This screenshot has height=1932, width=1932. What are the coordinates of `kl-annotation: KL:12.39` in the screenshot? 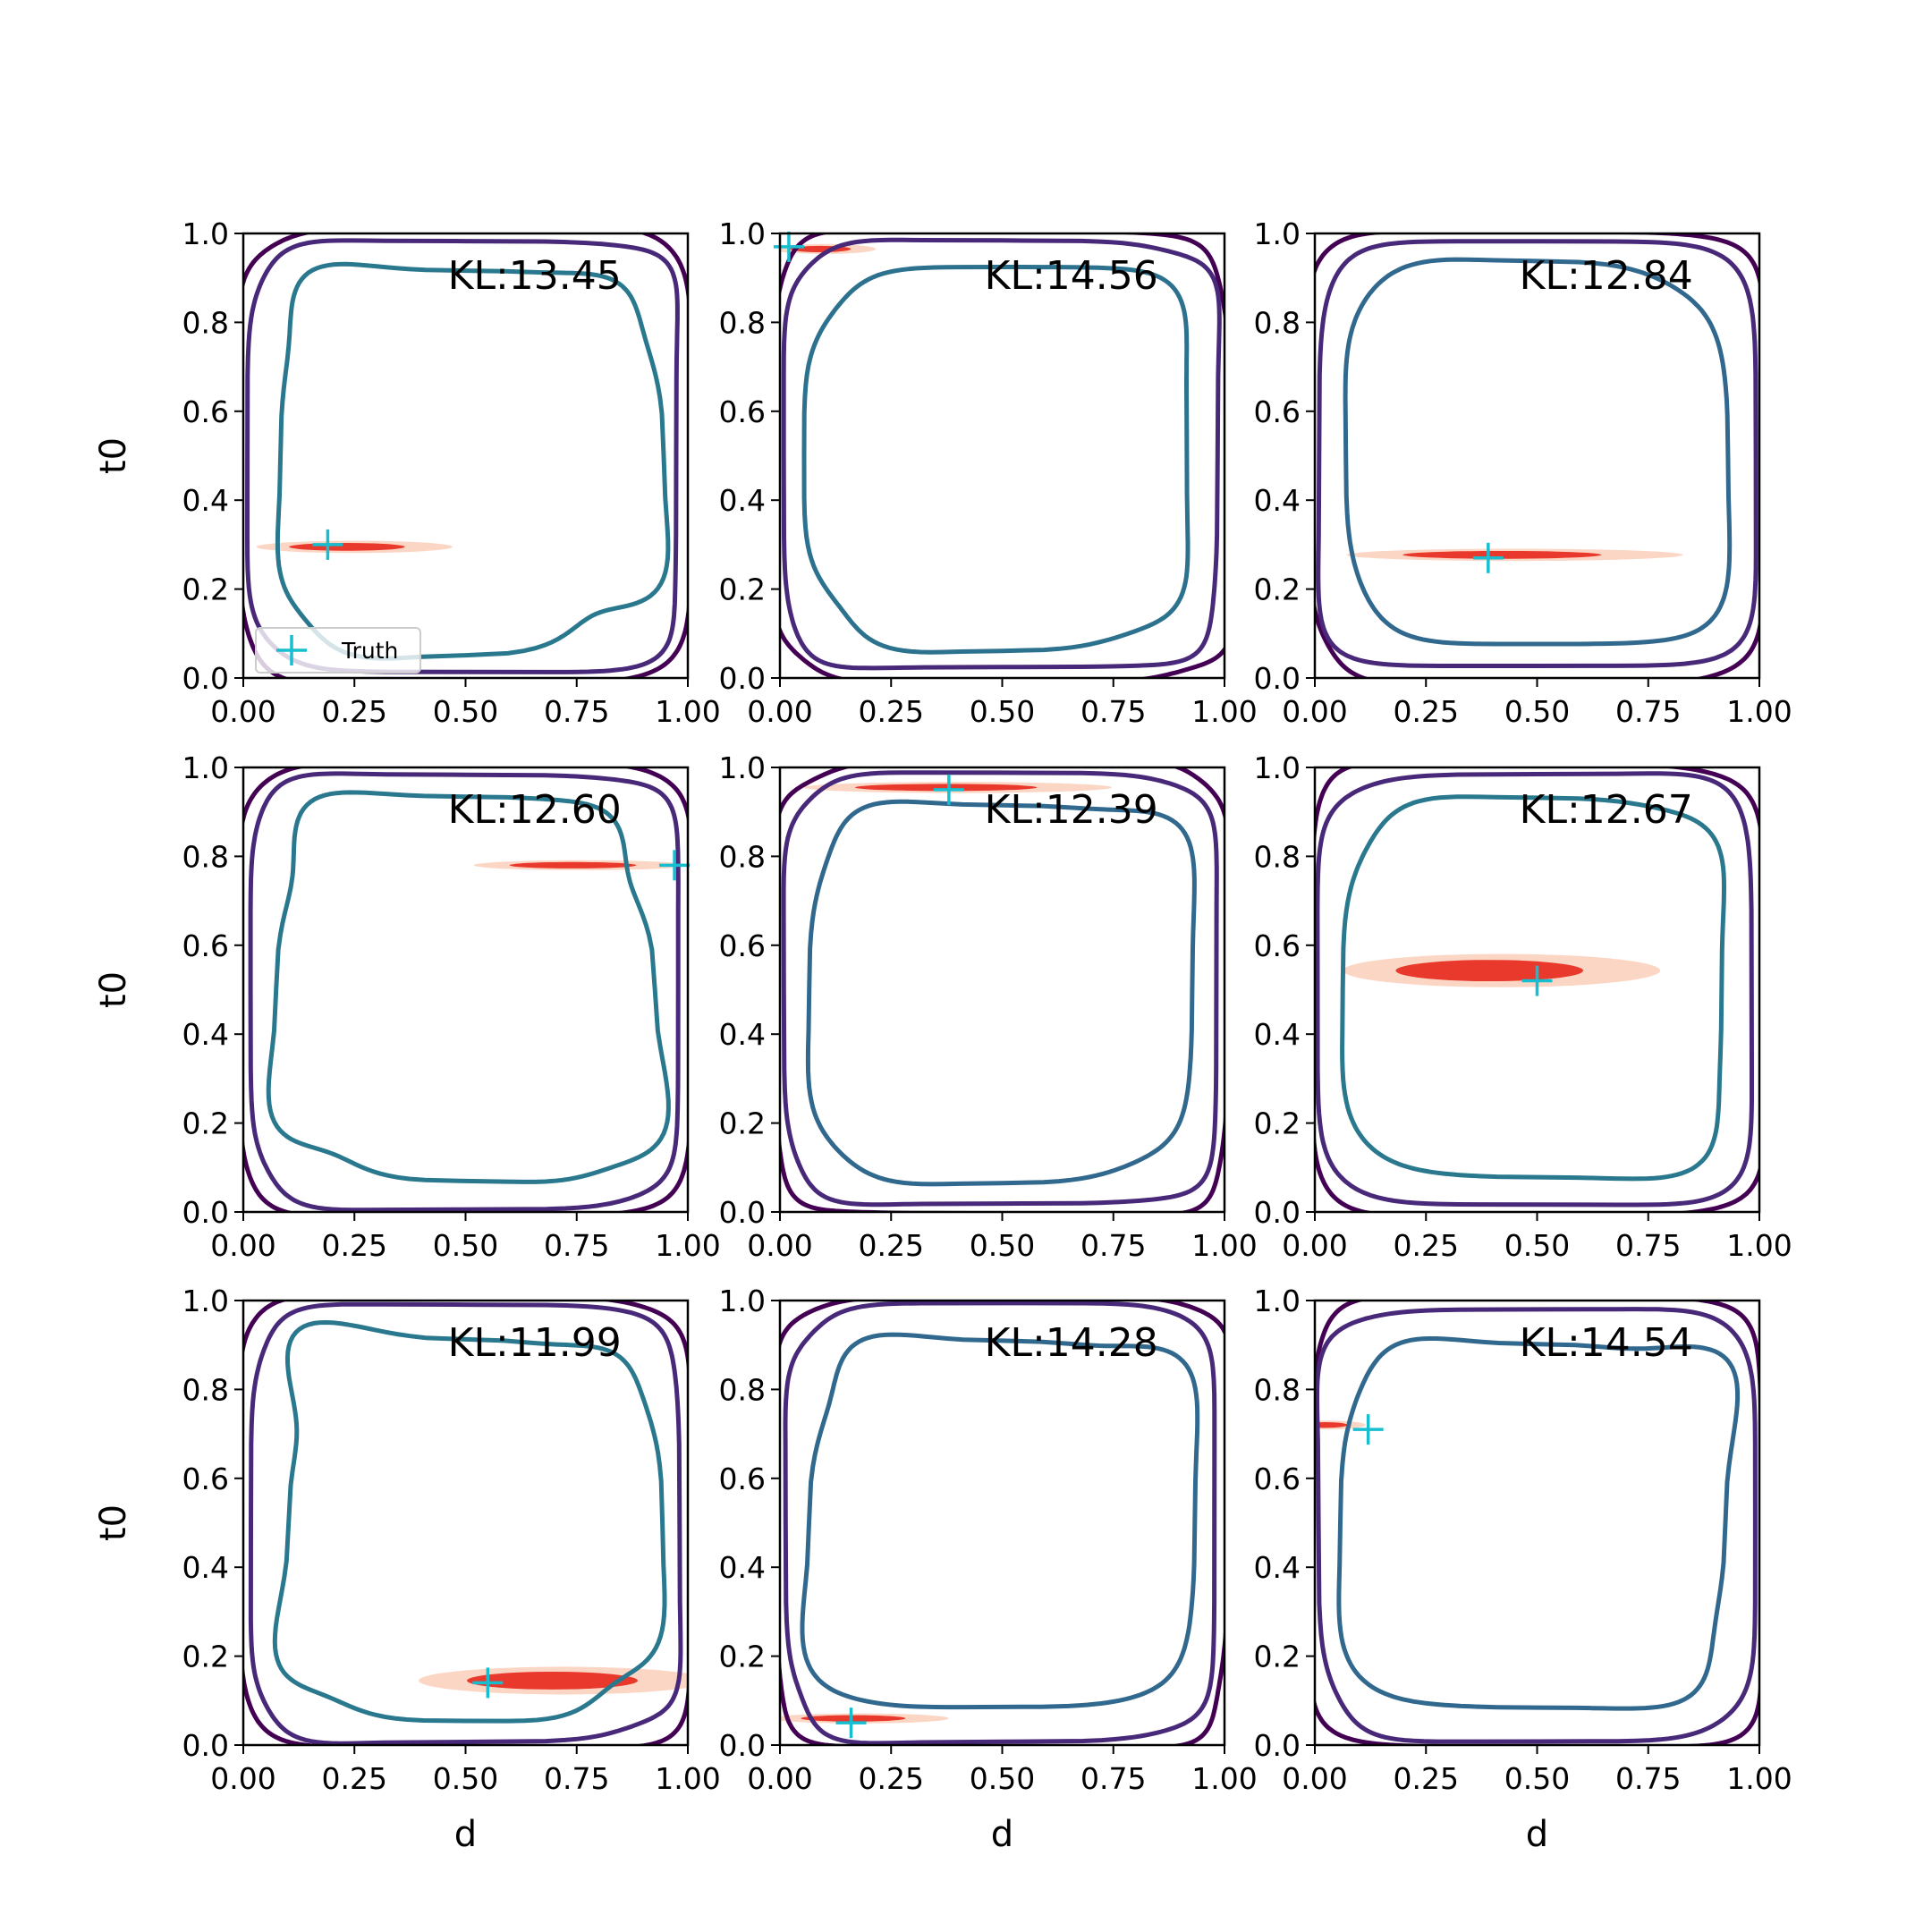 It's located at (1071, 810).